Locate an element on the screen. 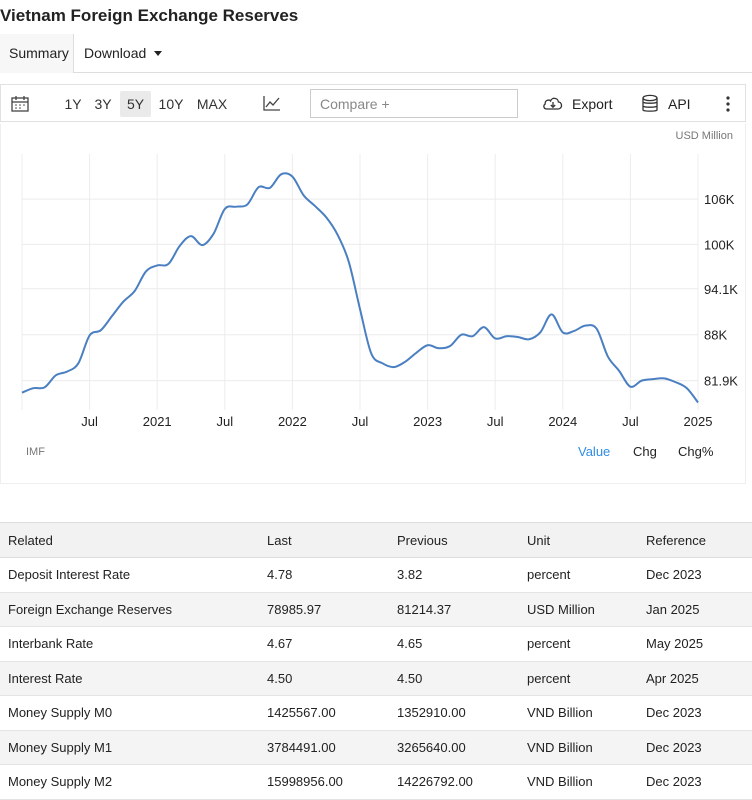 Image resolution: width=752 pixels, height=800 pixels. header-reference: Reference is located at coordinates (695, 540).